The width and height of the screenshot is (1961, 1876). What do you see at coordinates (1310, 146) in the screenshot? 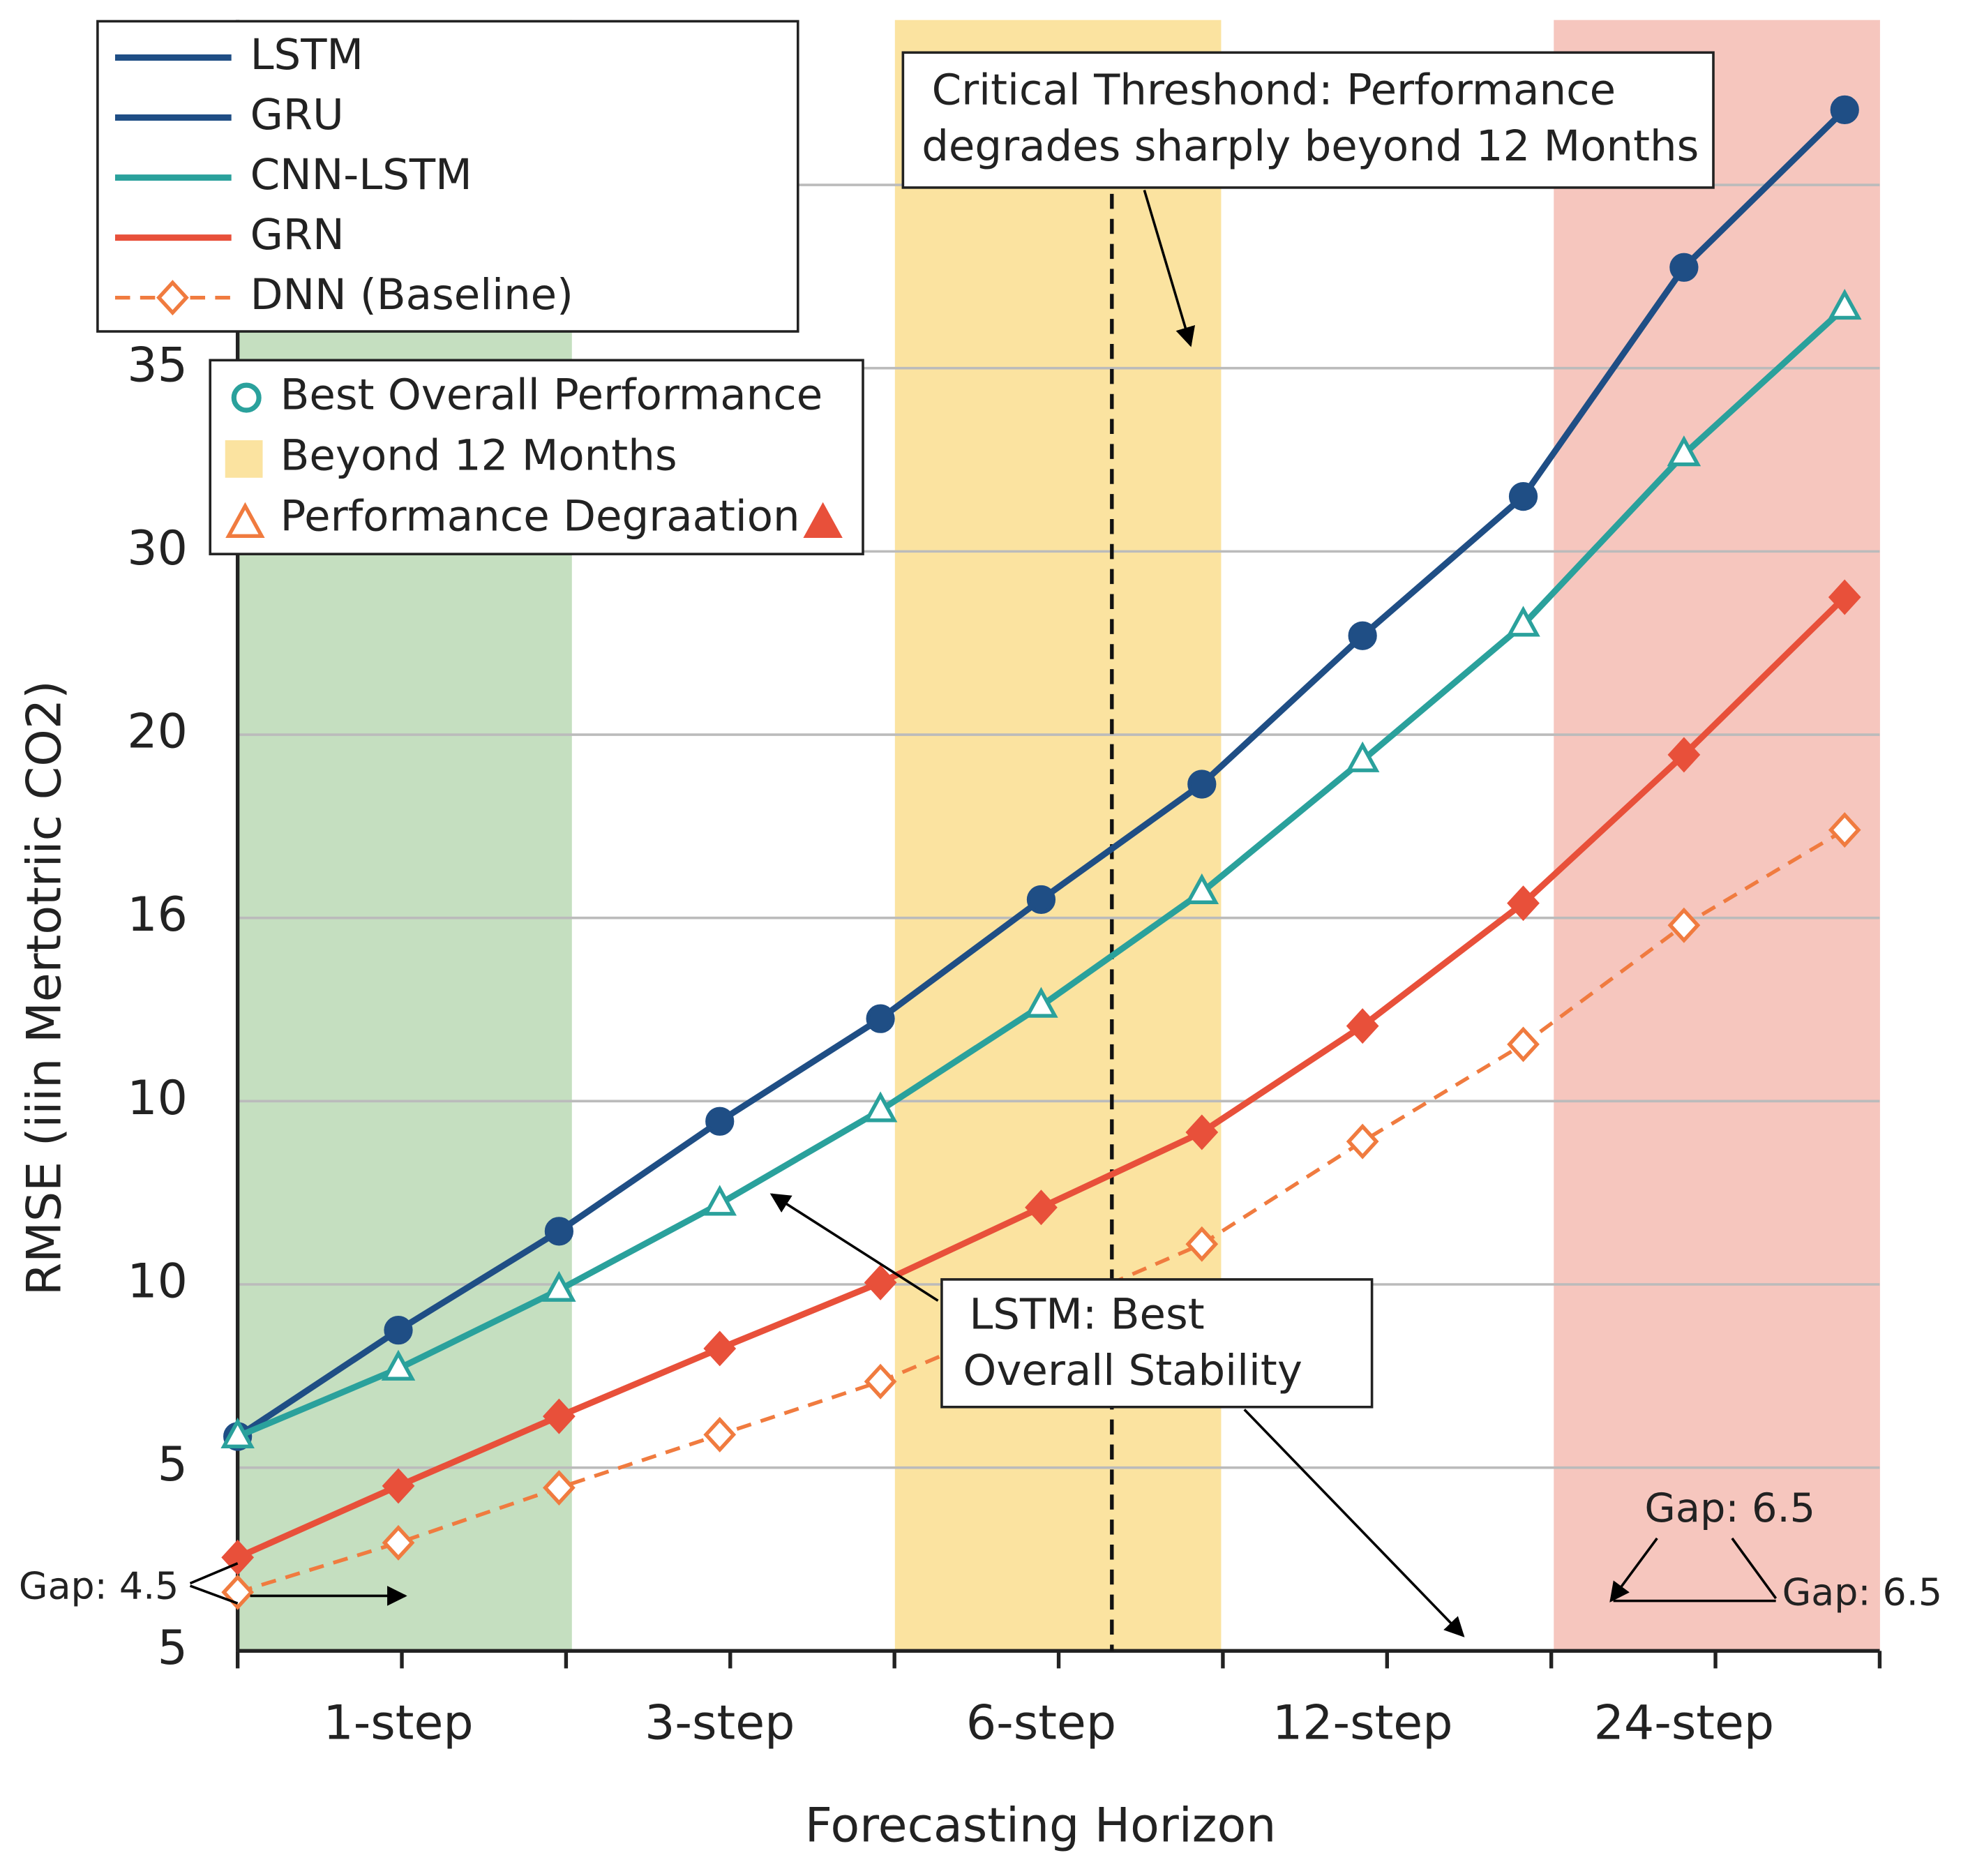
I see `annotation-text: degrades sharply beyond 12 Months` at bounding box center [1310, 146].